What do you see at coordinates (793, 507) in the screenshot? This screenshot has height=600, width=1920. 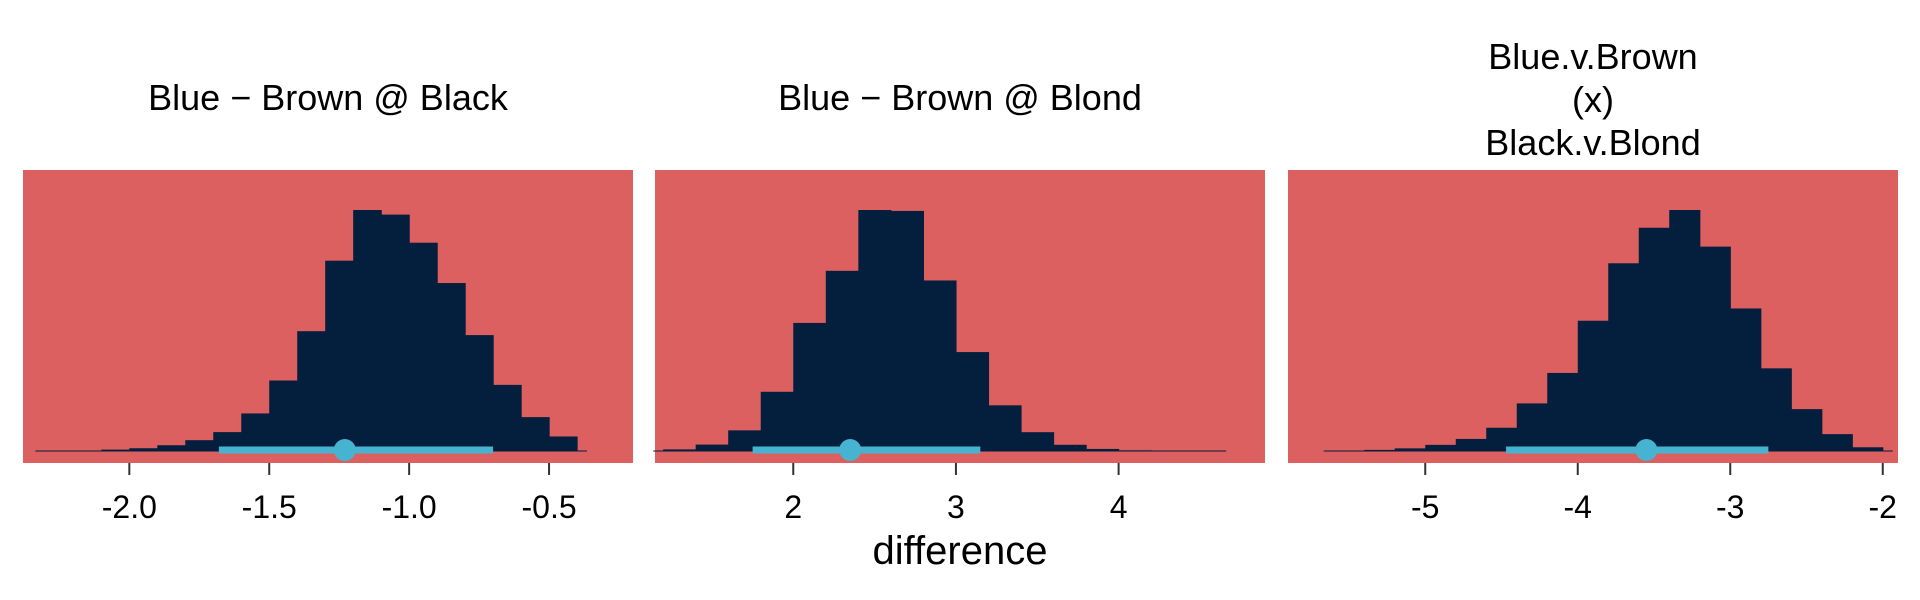 I see `x-tick-label: 2` at bounding box center [793, 507].